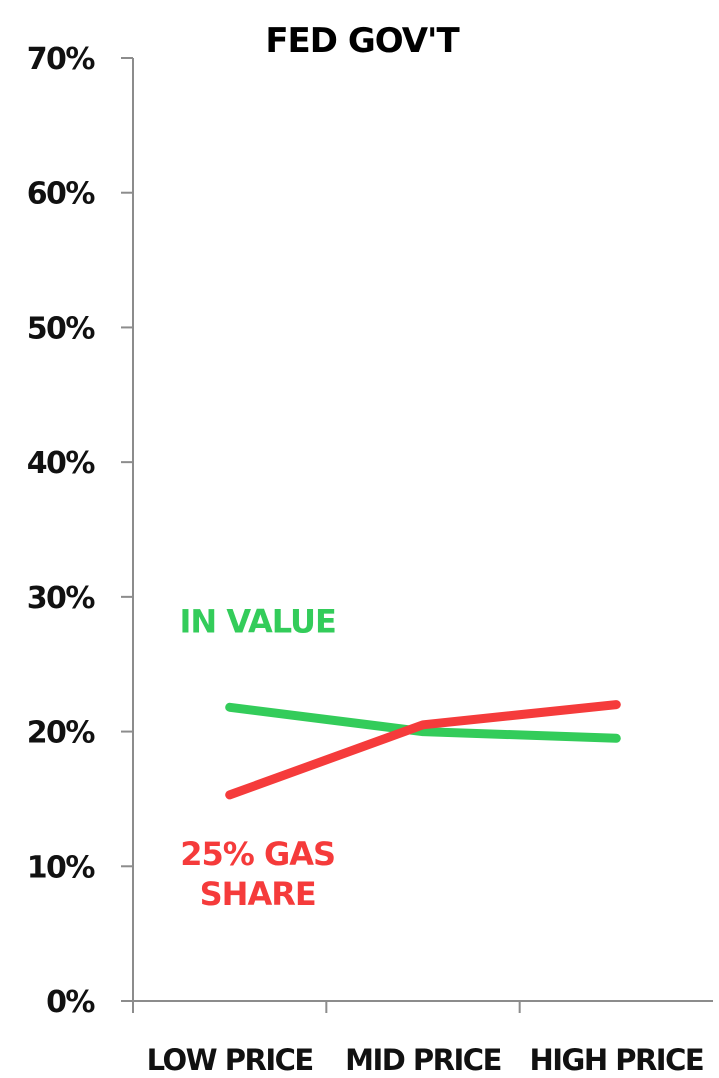 Image resolution: width=719 pixels, height=1078 pixels. I want to click on y-tick-label: 50%, so click(61, 328).